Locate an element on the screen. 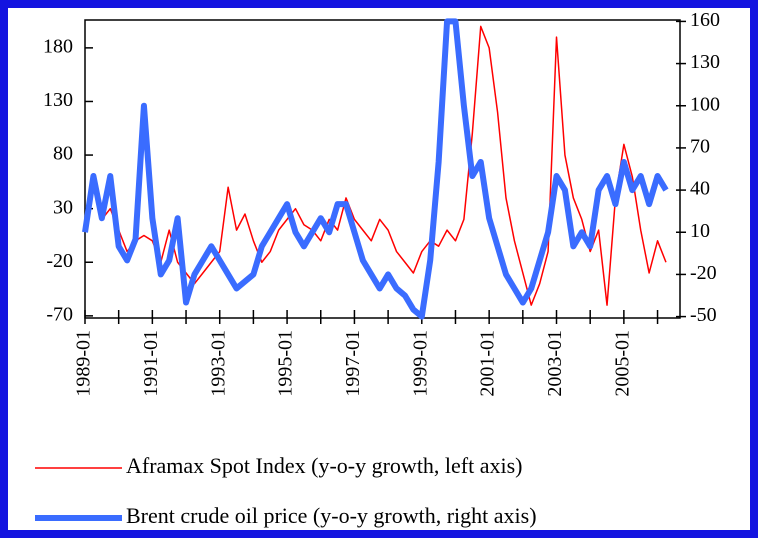 This screenshot has height=538, width=758. y2-tick-label: -50 is located at coordinates (703, 315).